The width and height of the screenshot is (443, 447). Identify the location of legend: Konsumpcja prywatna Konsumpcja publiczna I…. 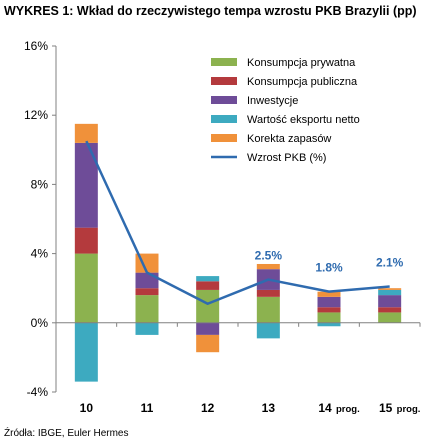
(285, 110).